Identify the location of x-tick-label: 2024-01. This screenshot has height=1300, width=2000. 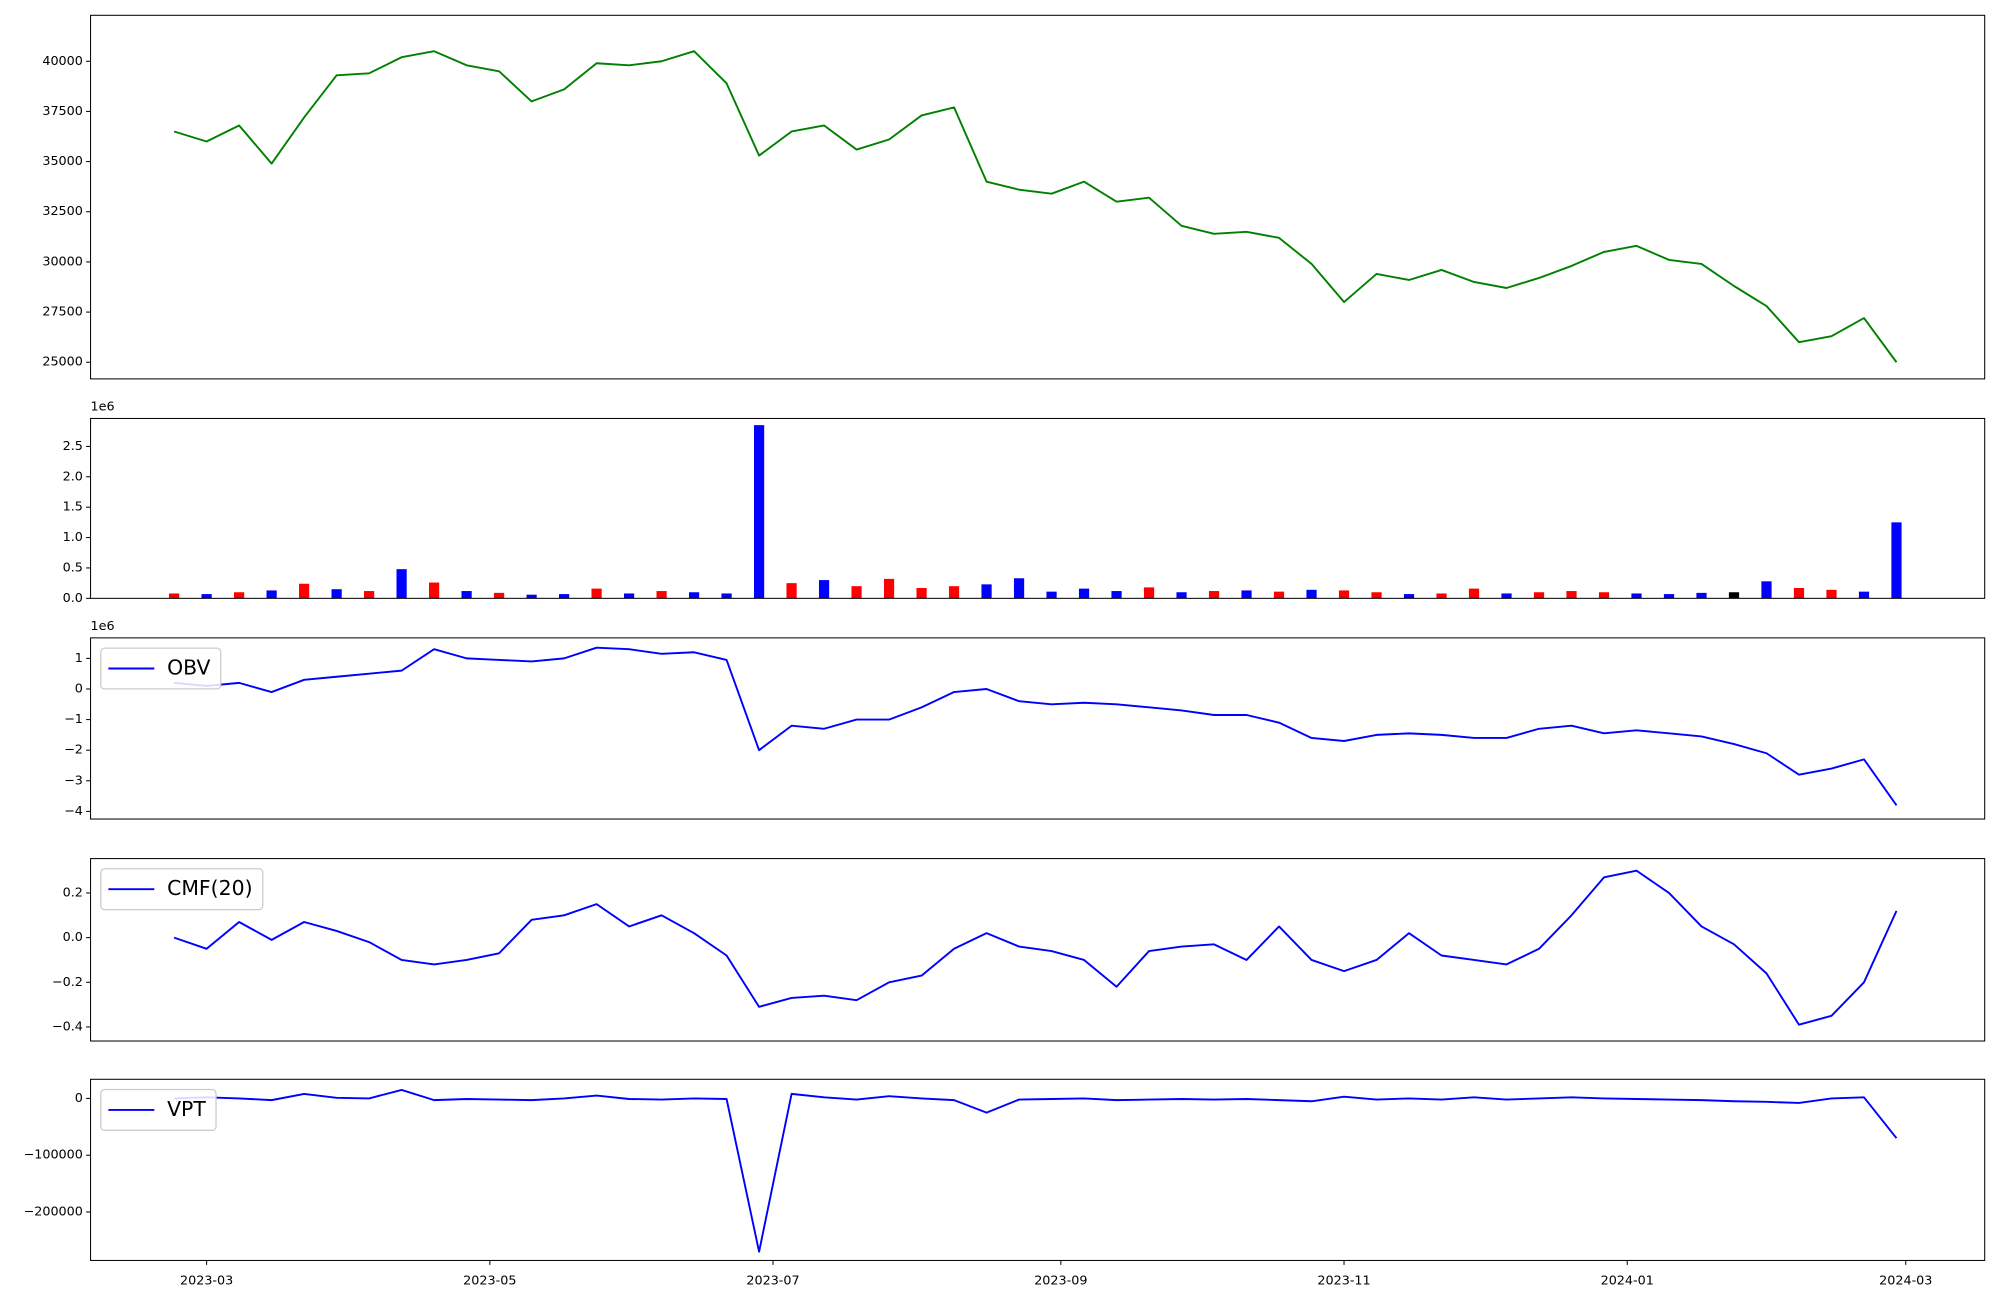
(1627, 1280).